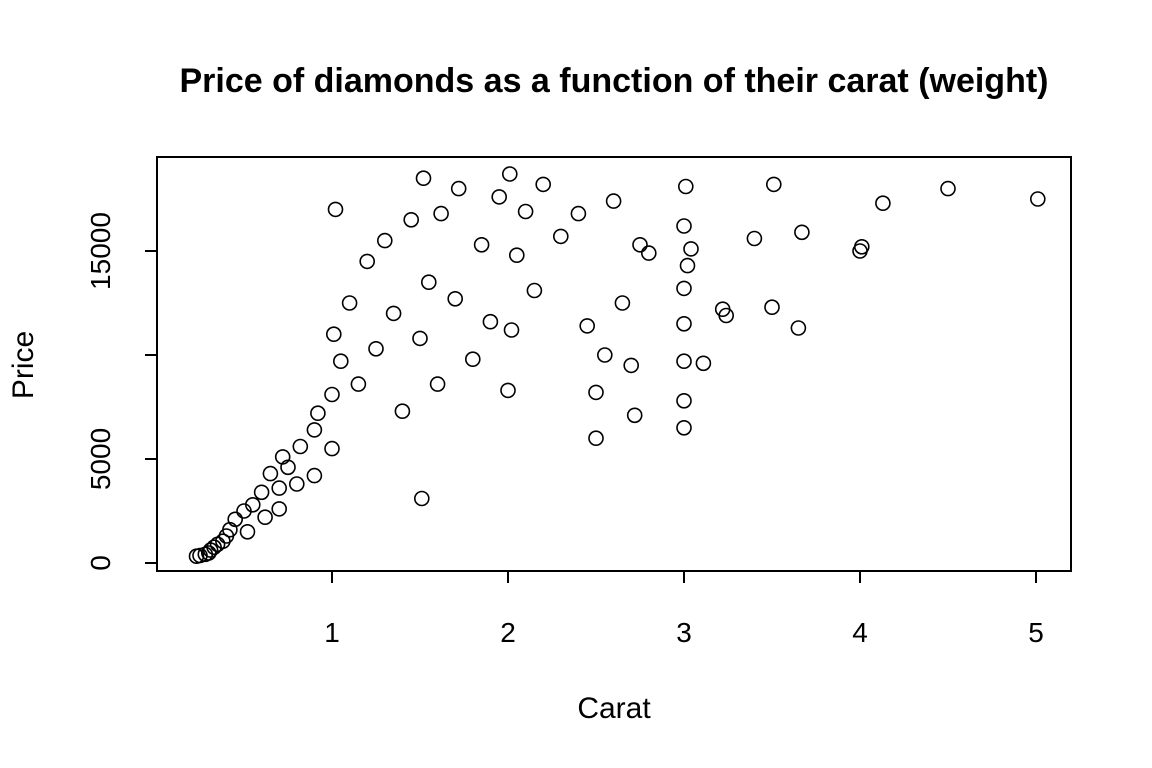 The image size is (1152, 768). Describe the element at coordinates (508, 632) in the screenshot. I see `x-tick-label: 2` at that location.